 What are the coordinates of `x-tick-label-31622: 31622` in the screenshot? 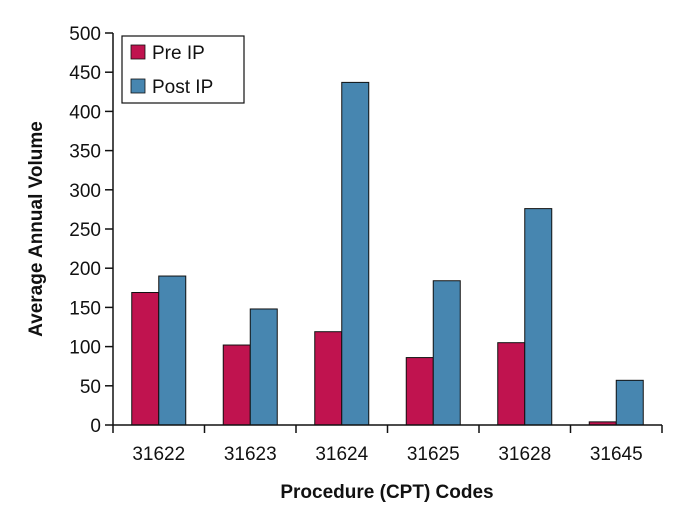 It's located at (158, 454).